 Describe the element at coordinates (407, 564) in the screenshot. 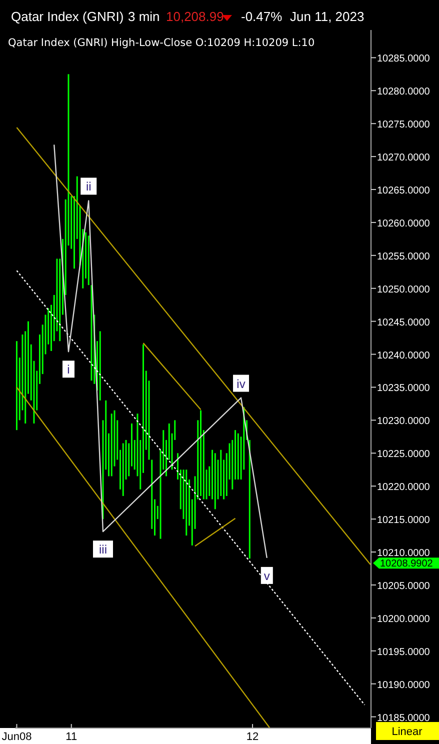

I see `text: 10208.9902` at that location.